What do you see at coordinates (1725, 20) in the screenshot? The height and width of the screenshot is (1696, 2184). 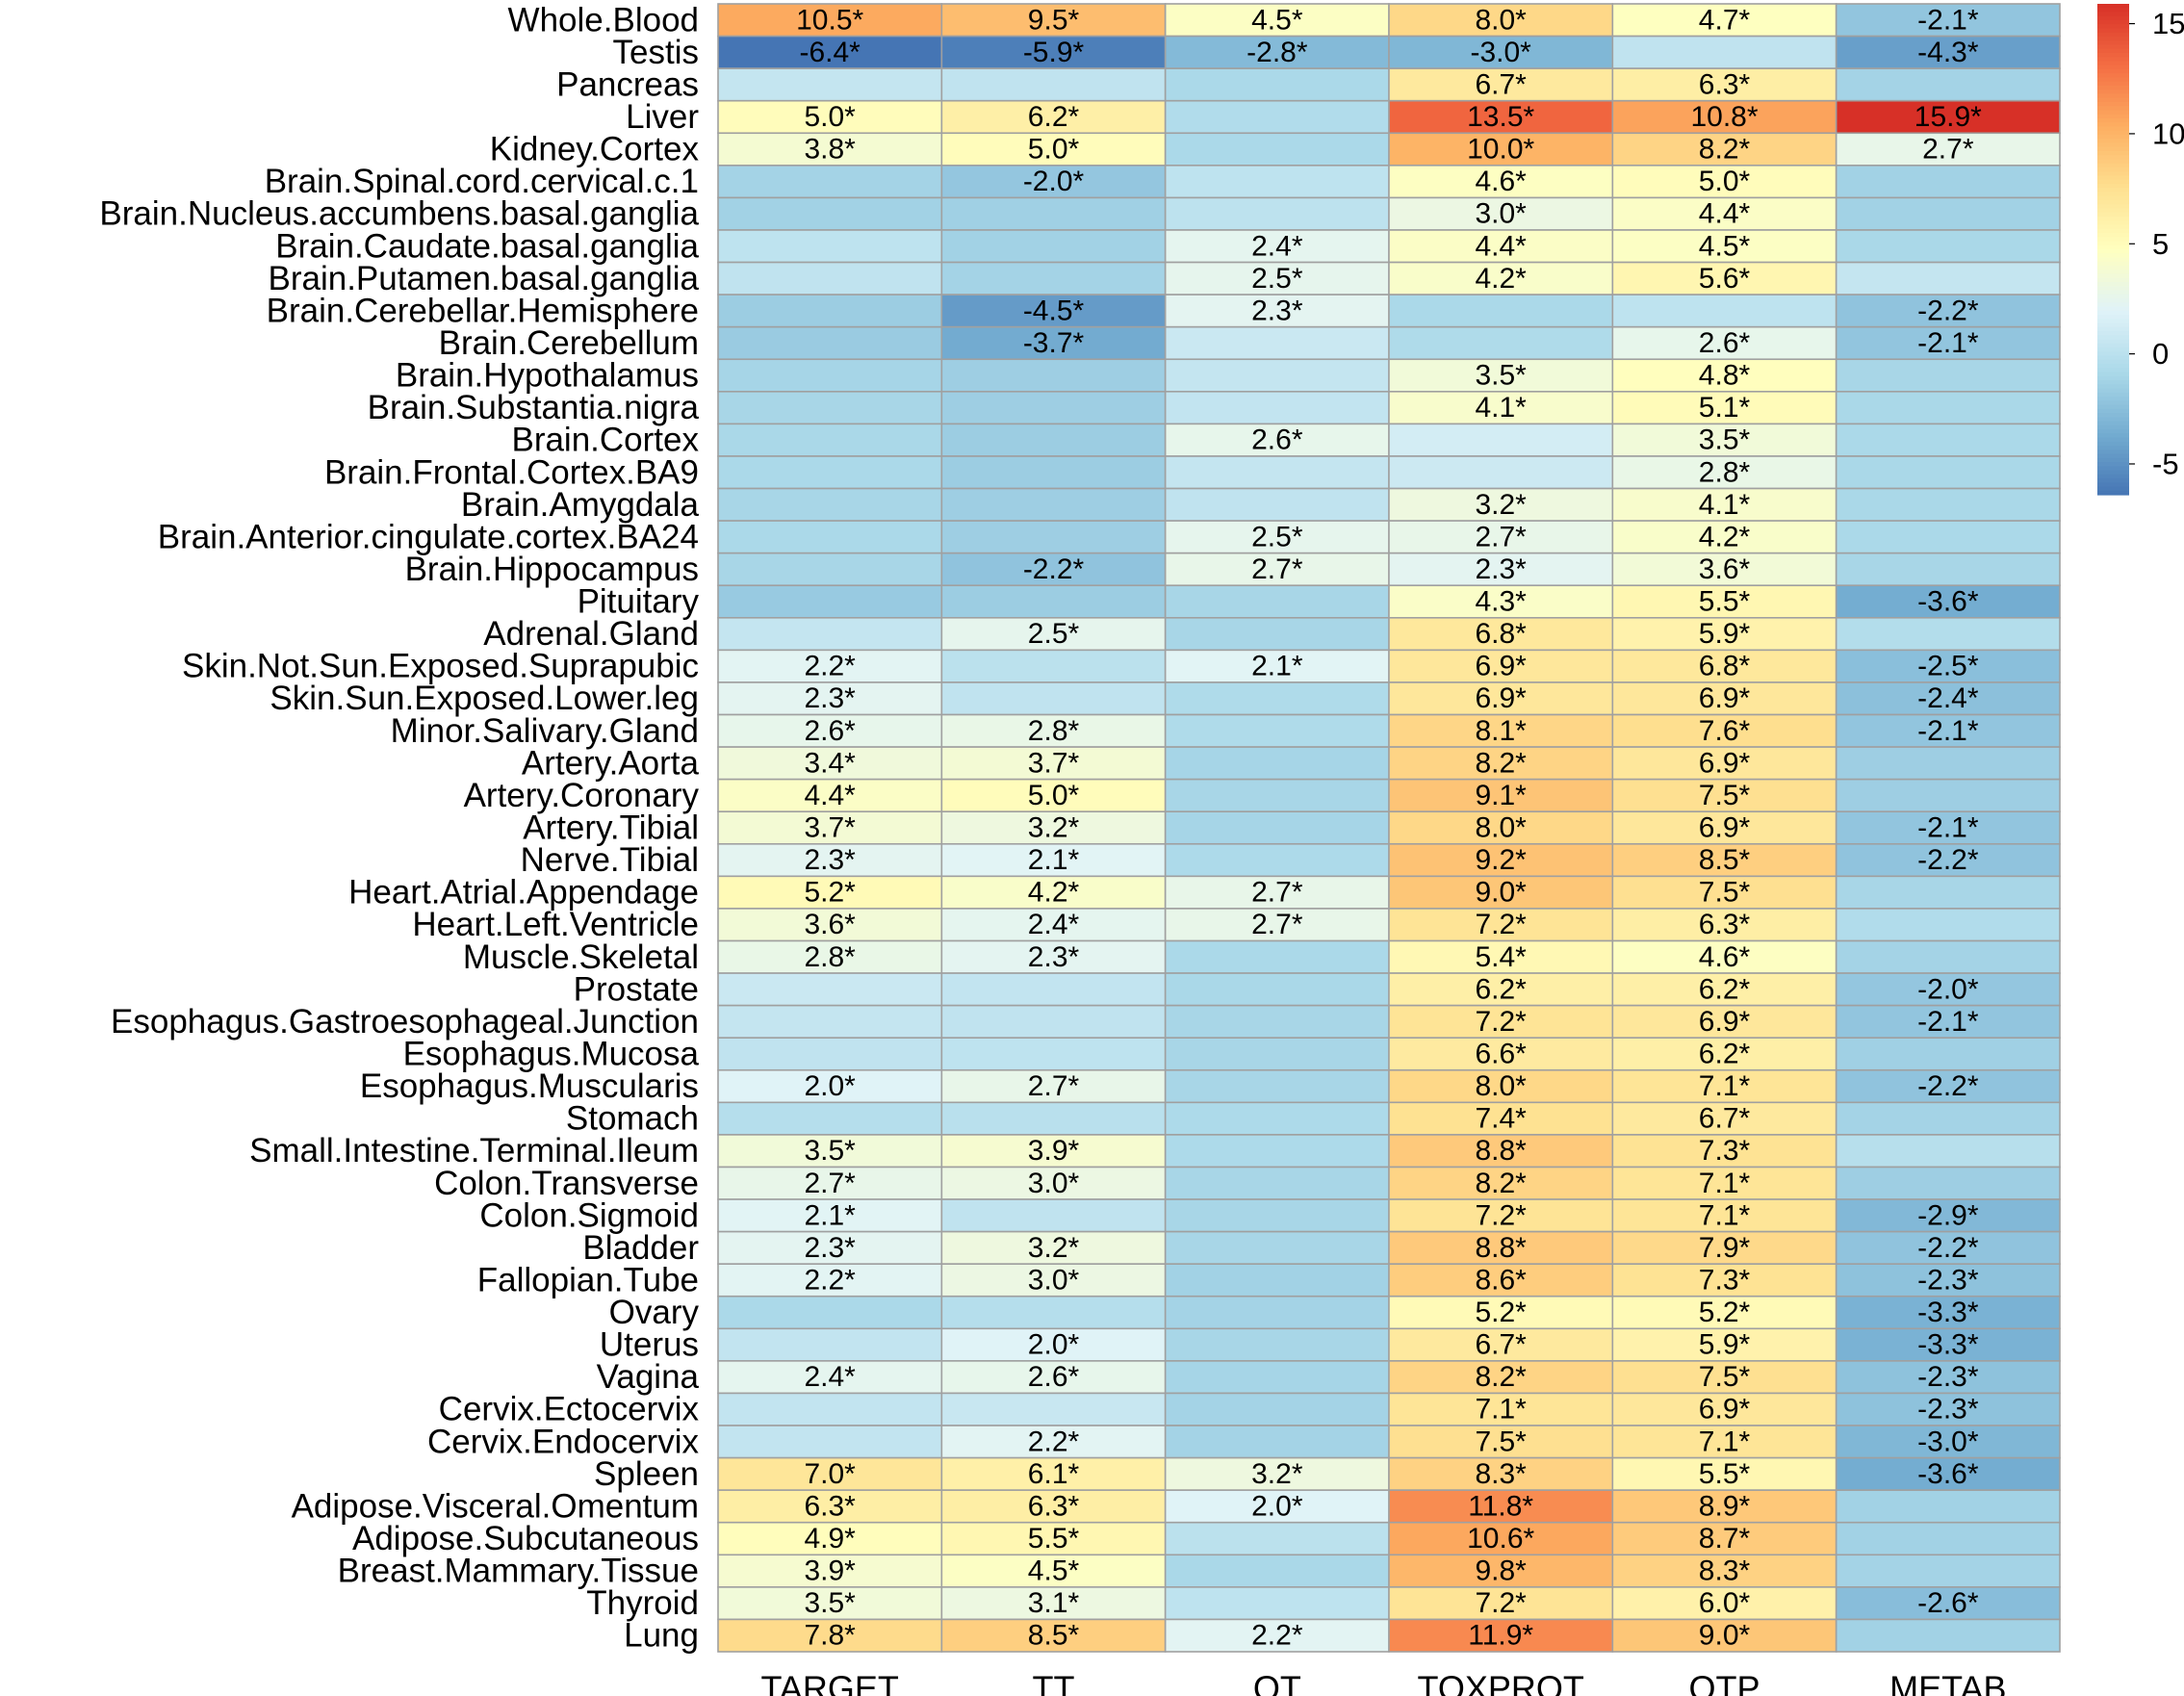 I see `cell-value-label: 4.7*` at bounding box center [1725, 20].